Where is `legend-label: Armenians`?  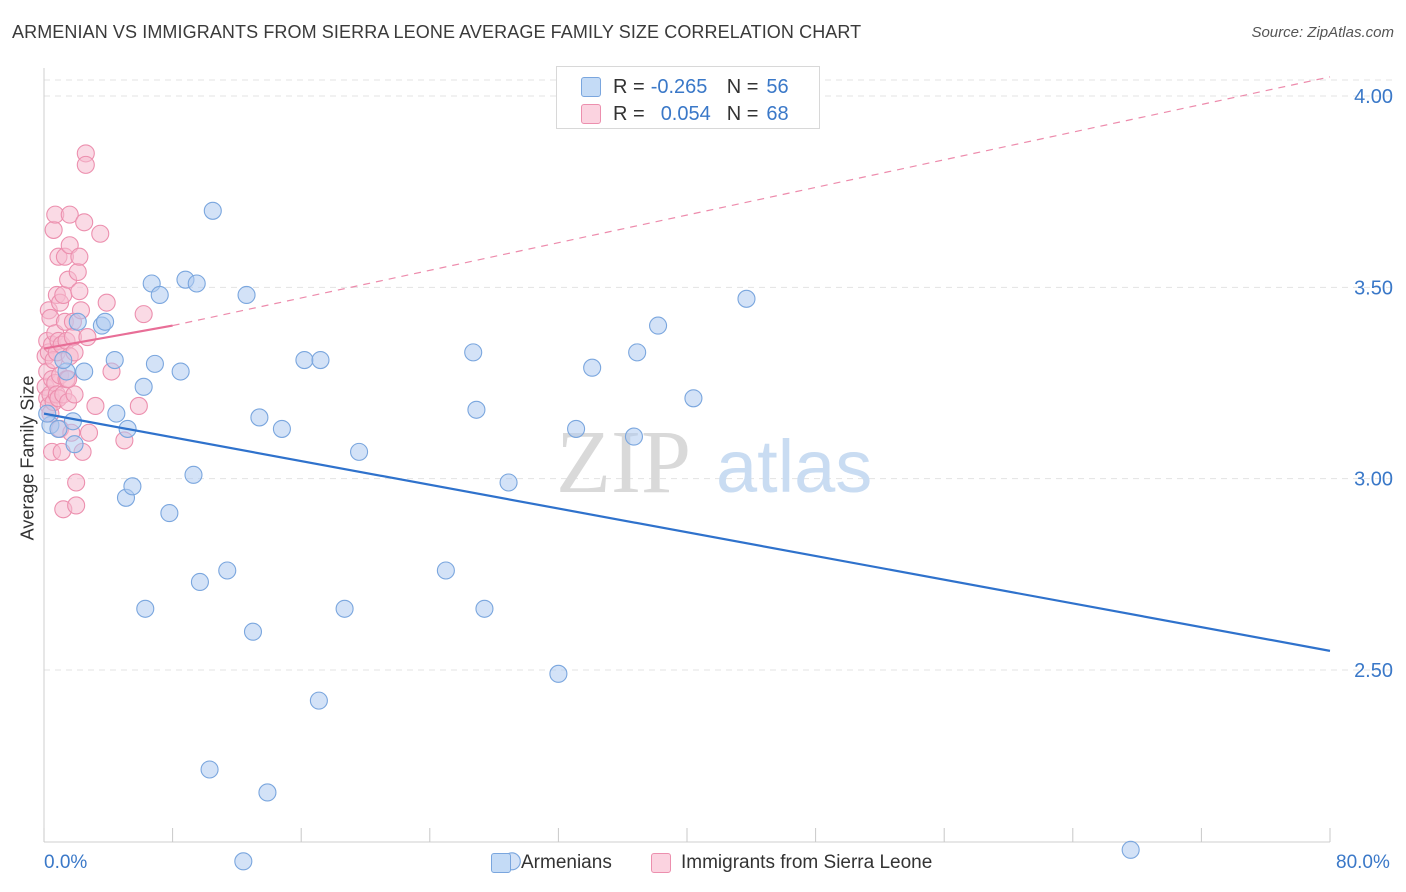 legend-label: Armenians is located at coordinates (566, 862).